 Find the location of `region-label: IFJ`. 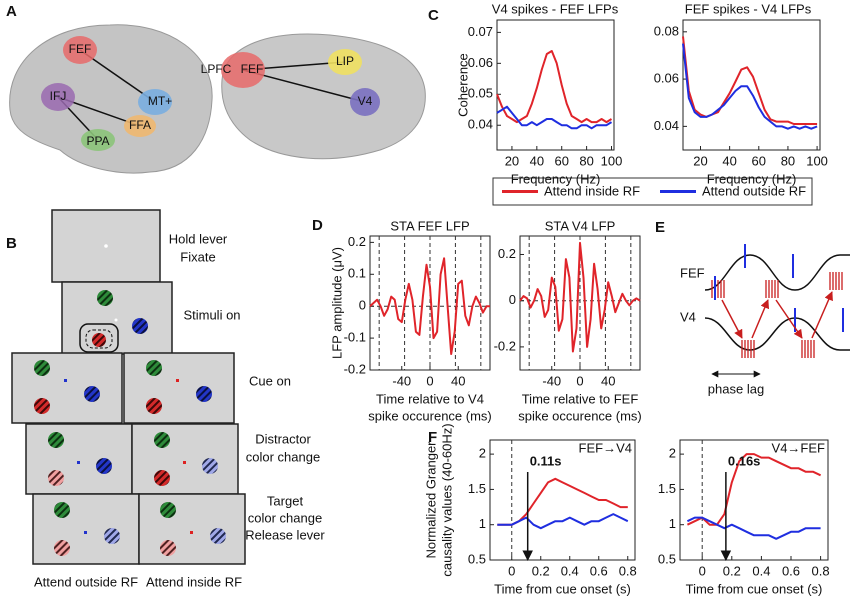

region-label: IFJ is located at coordinates (58, 96).